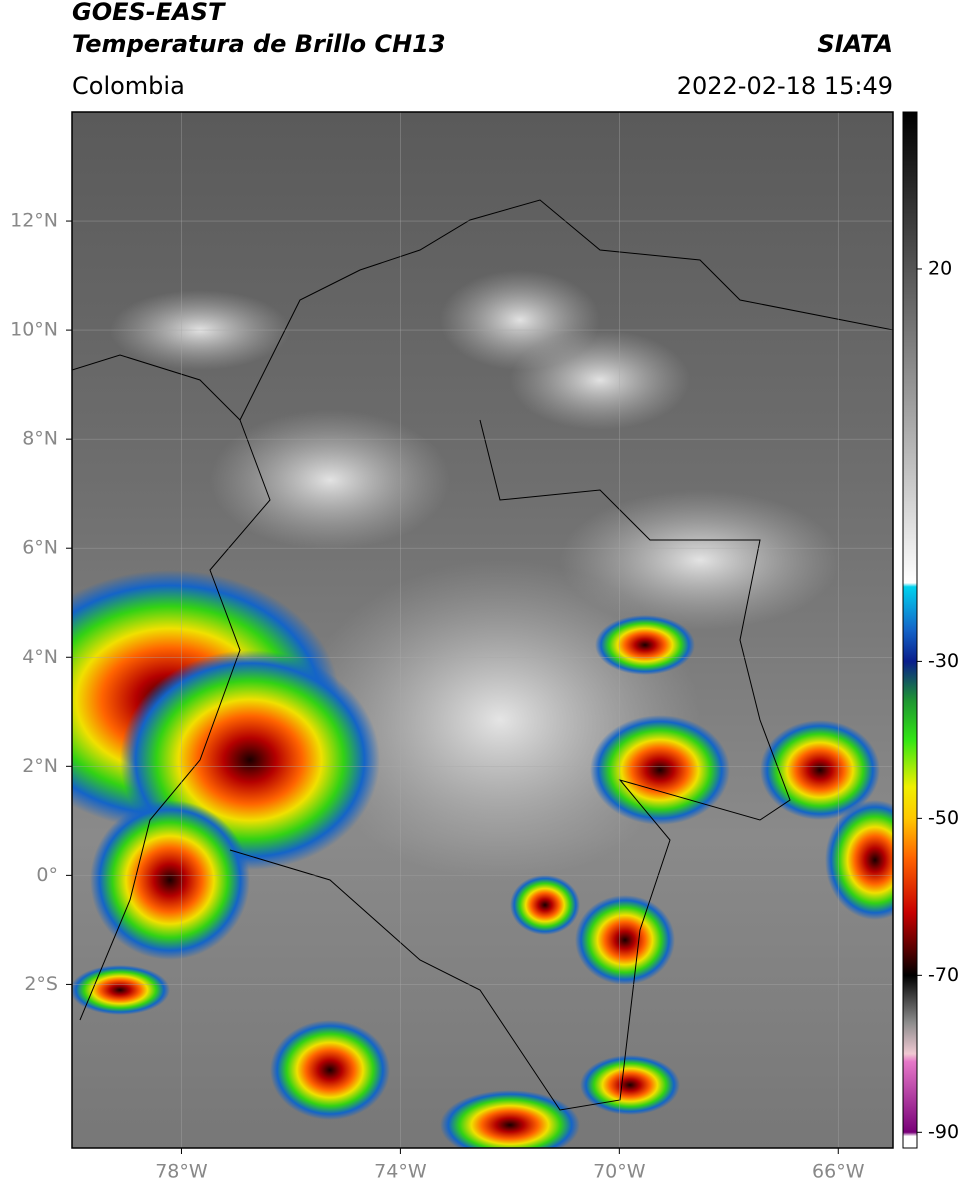  I want to click on colorbar-tick-label: -30, so click(943, 661).